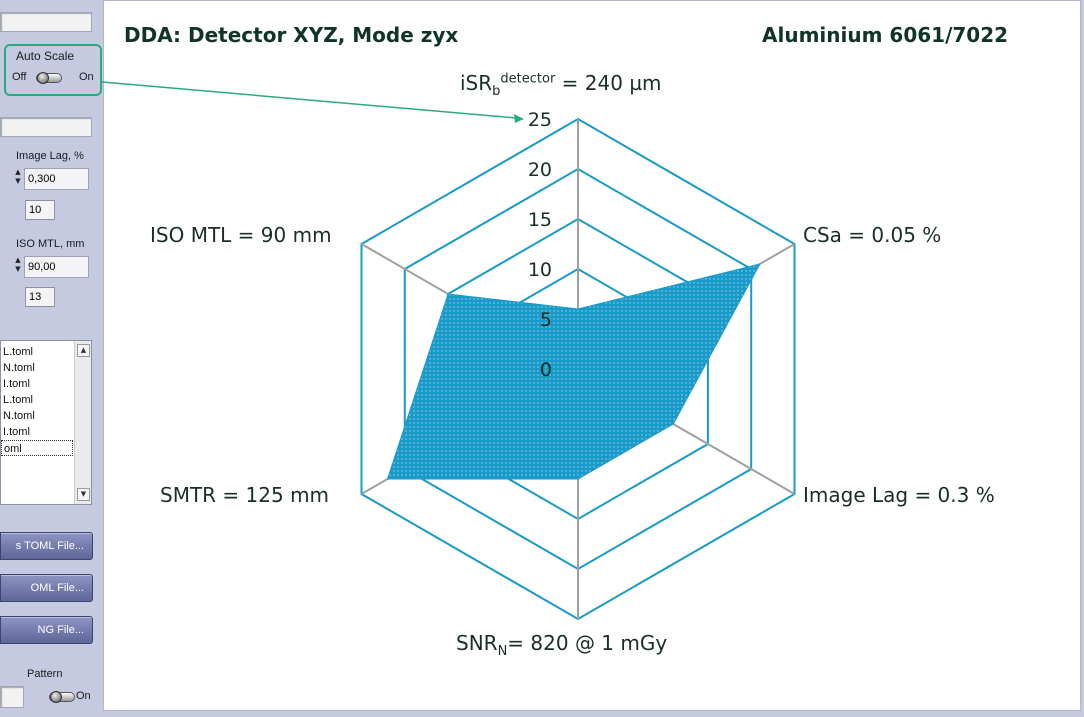 Image resolution: width=1084 pixels, height=717 pixels. I want to click on iso-mtl-label: ISO MTL, mm, so click(50, 244).